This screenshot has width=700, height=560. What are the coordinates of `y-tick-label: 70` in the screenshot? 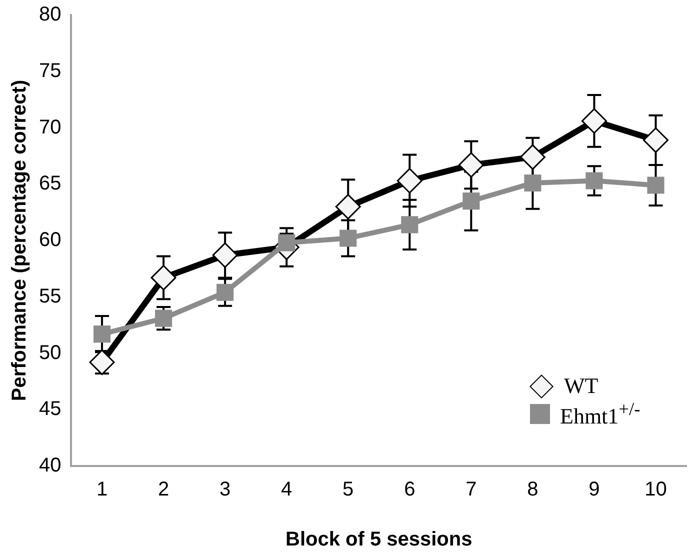 It's located at (50, 127).